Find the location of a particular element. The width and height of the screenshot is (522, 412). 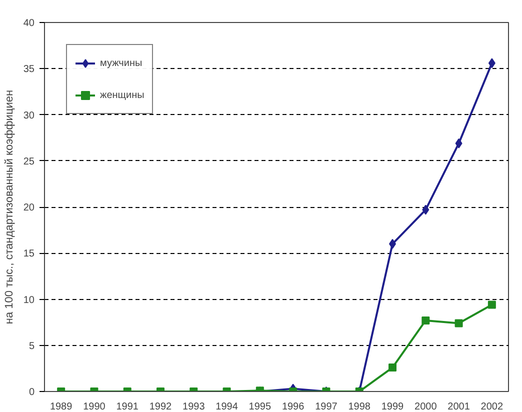

x-tick-label: 2001 is located at coordinates (459, 407).